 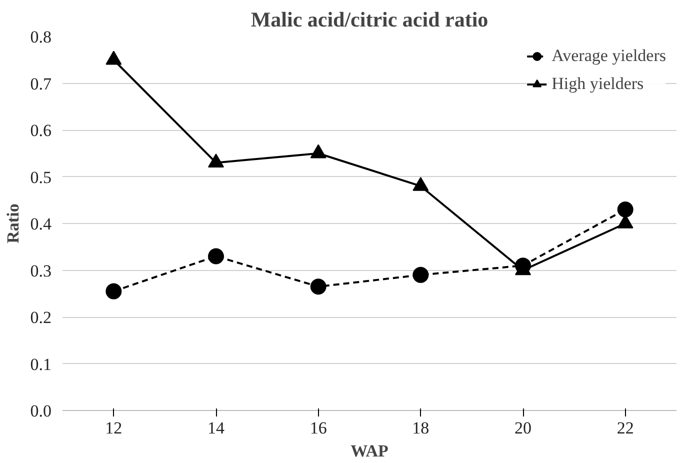 What do you see at coordinates (523, 428) in the screenshot?
I see `x-tick-label: 20` at bounding box center [523, 428].